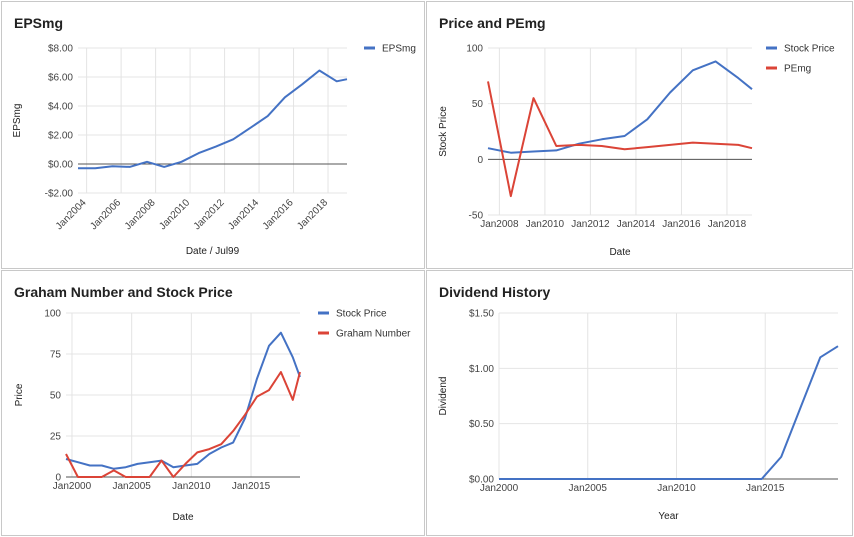 The height and width of the screenshot is (537, 854). I want to click on chart-title: EPSmg, so click(39, 23).